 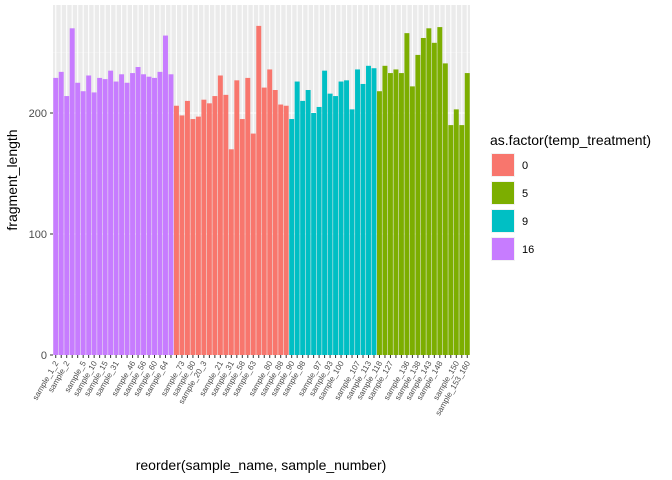 What do you see at coordinates (525, 194) in the screenshot?
I see `legend-label: 5` at bounding box center [525, 194].